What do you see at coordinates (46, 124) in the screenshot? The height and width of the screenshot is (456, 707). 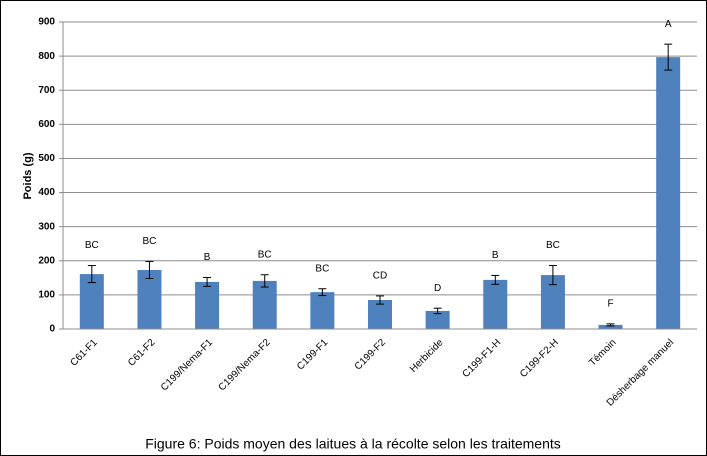 I see `y-tick-label: 600` at bounding box center [46, 124].